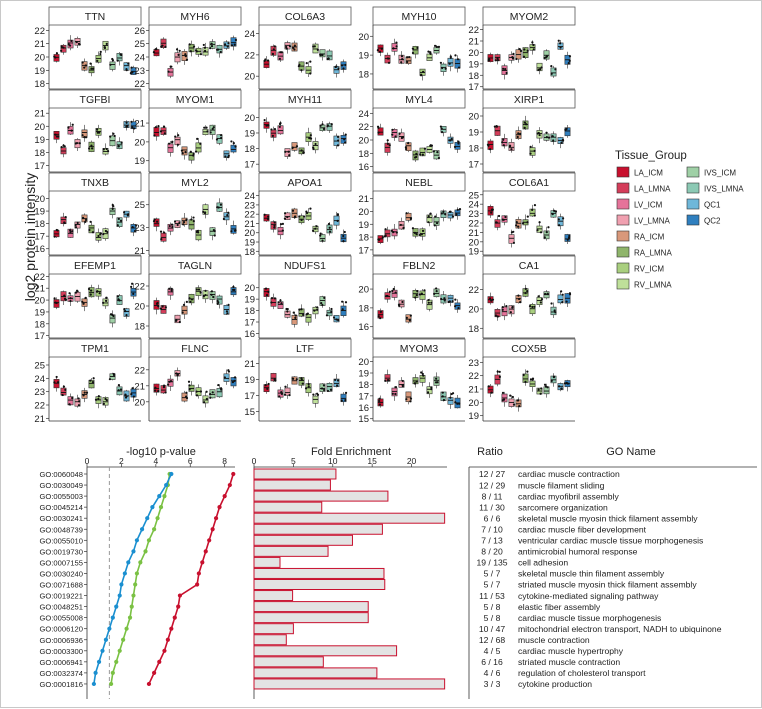 The image size is (762, 709). Describe the element at coordinates (298, 380) in the screenshot. I see `panel-ltf: LTF 15 17 19 21` at that location.